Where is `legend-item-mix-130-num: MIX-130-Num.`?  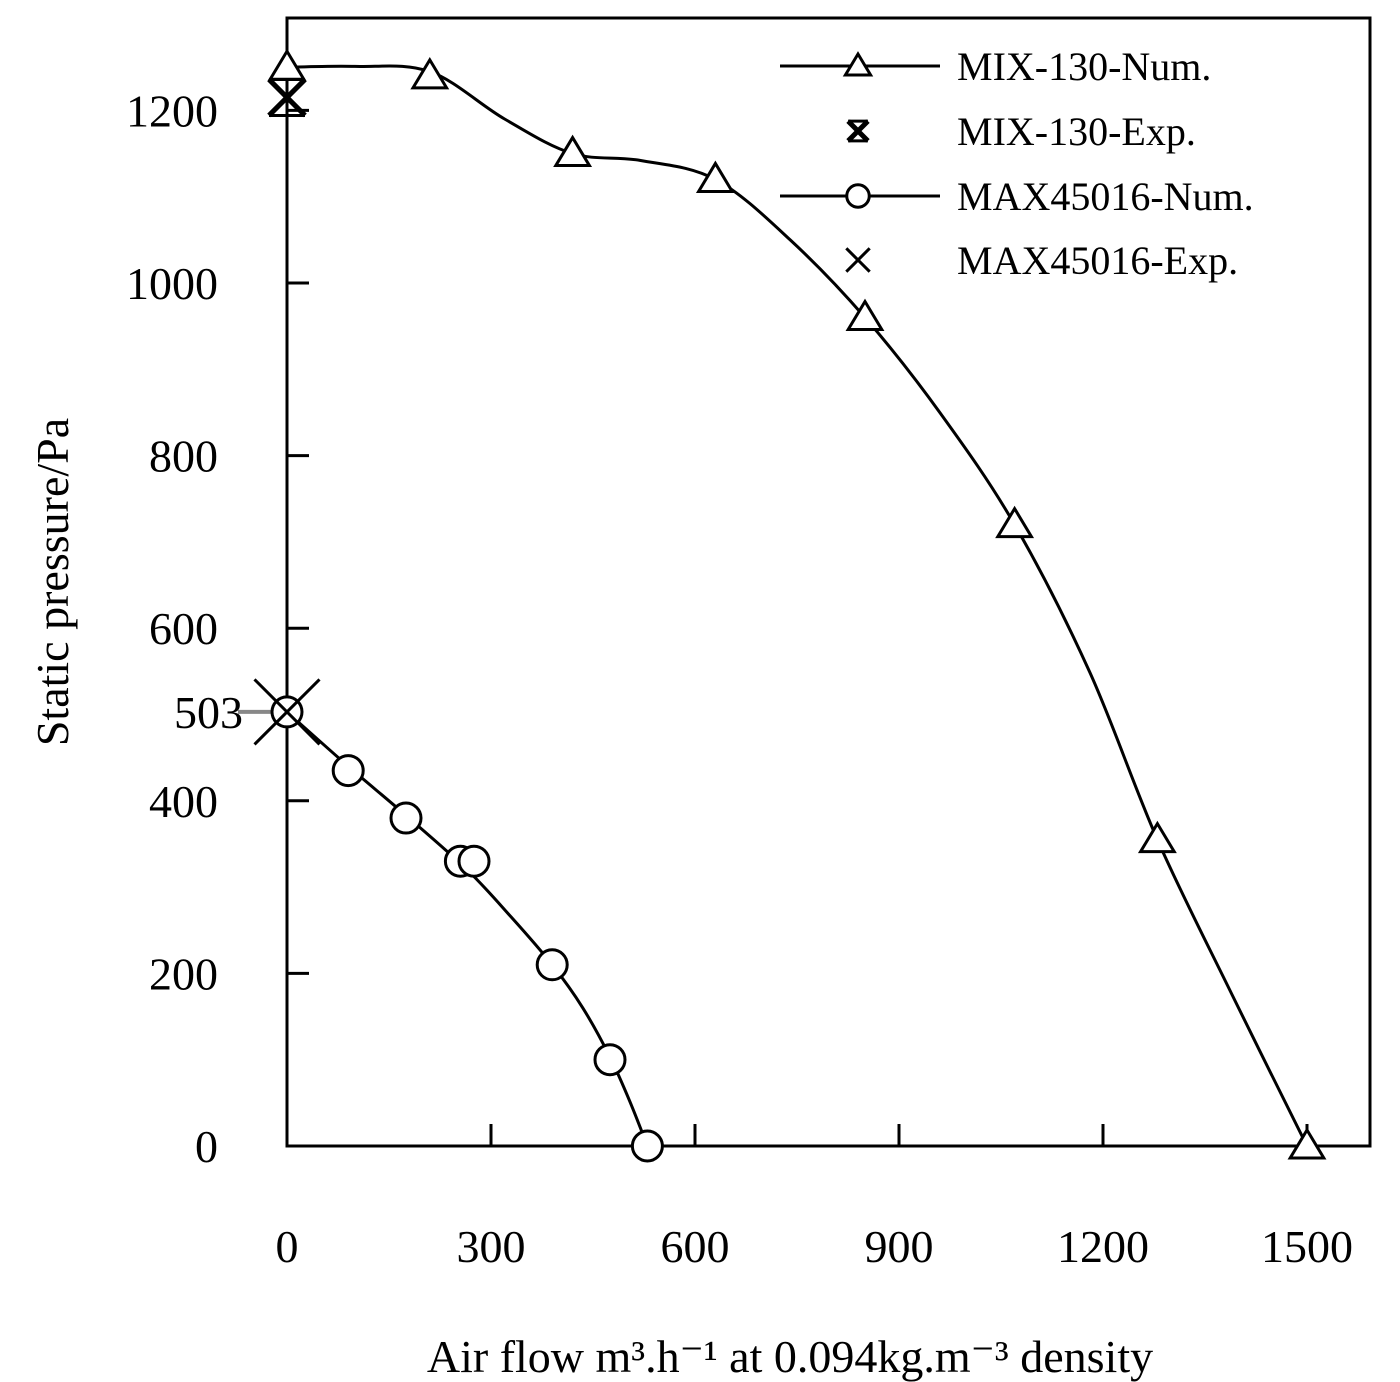
legend-item-mix-130-num: MIX-130-Num. is located at coordinates (995, 66).